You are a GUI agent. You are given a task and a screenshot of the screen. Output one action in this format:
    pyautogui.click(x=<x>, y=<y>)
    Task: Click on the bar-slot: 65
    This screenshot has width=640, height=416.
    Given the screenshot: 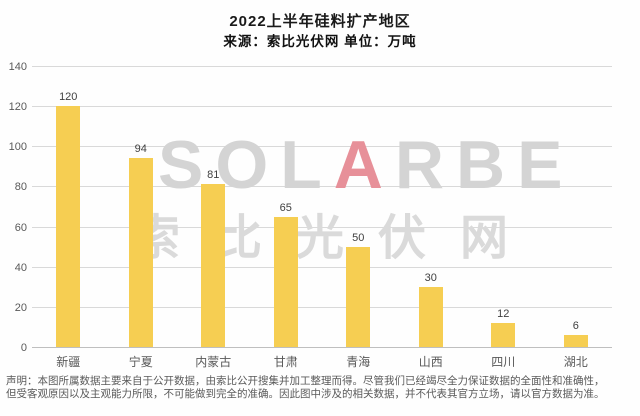 What is the action you would take?
    pyautogui.click(x=286, y=207)
    